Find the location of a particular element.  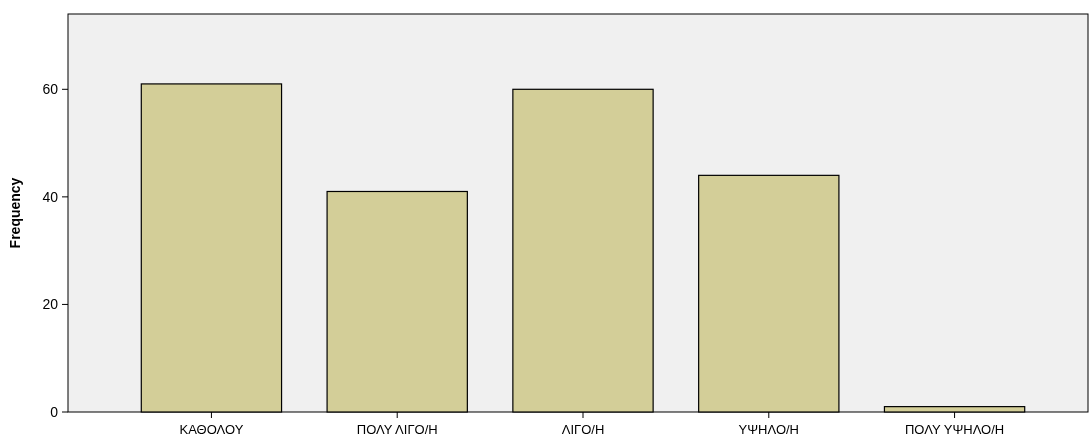

y-tick-label: 40 is located at coordinates (50, 196).